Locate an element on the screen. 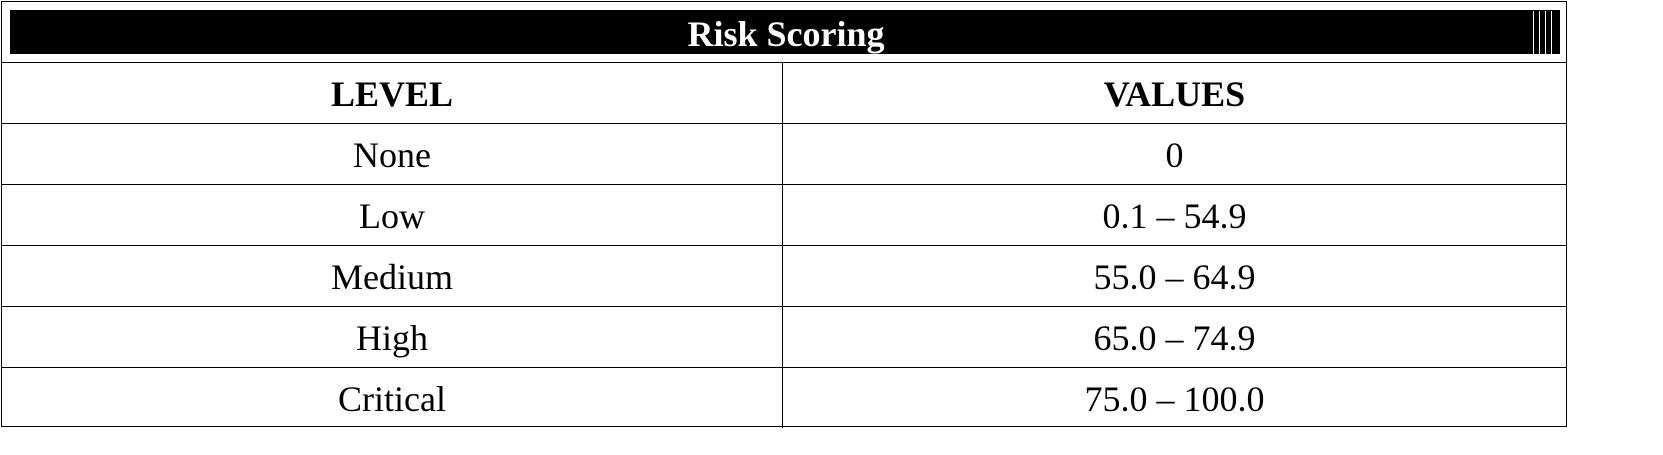 The height and width of the screenshot is (455, 1663). table-title: Risk Scoring is located at coordinates (786, 34).